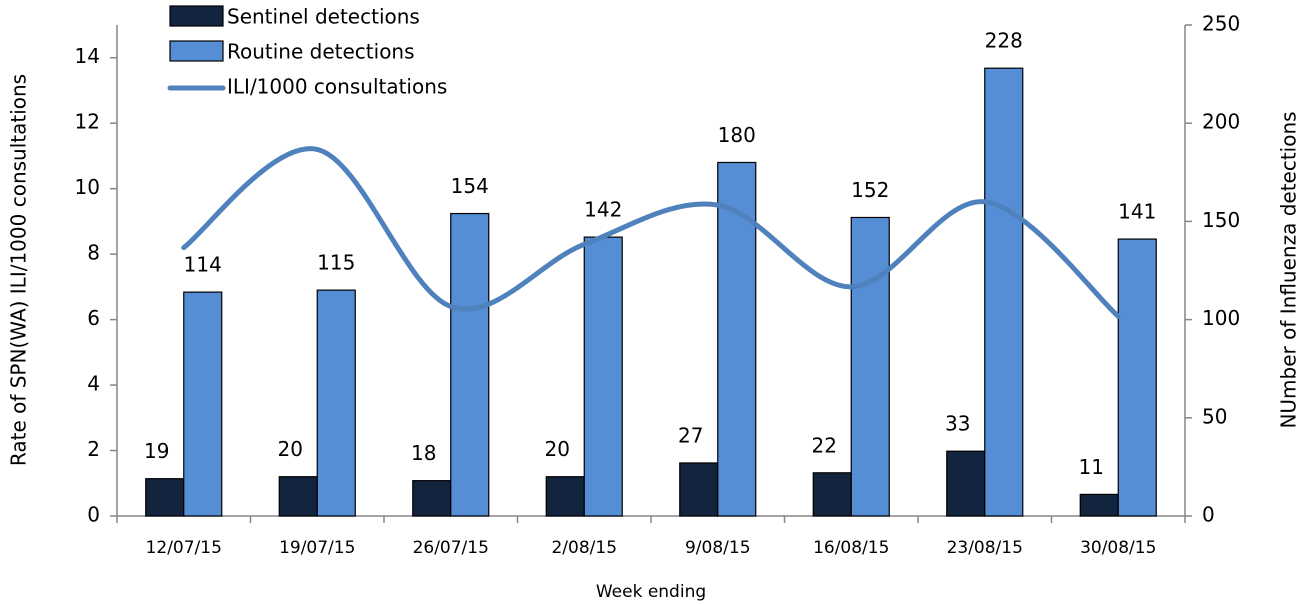 The width and height of the screenshot is (1308, 605). Describe the element at coordinates (93, 253) in the screenshot. I see `y-tick-label: 8` at that location.